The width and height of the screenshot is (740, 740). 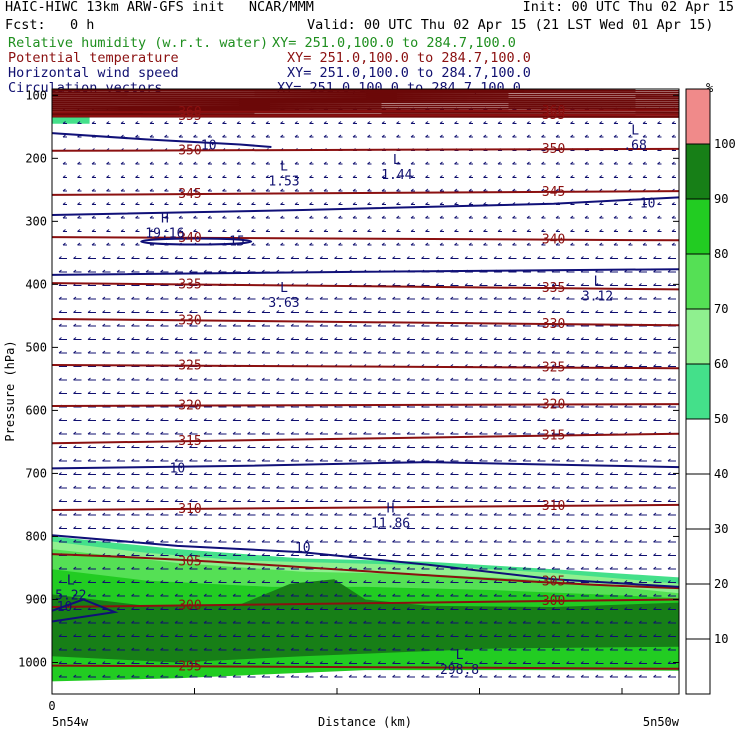 What do you see at coordinates (553, 506) in the screenshot?
I see `theta-label: 310` at bounding box center [553, 506].